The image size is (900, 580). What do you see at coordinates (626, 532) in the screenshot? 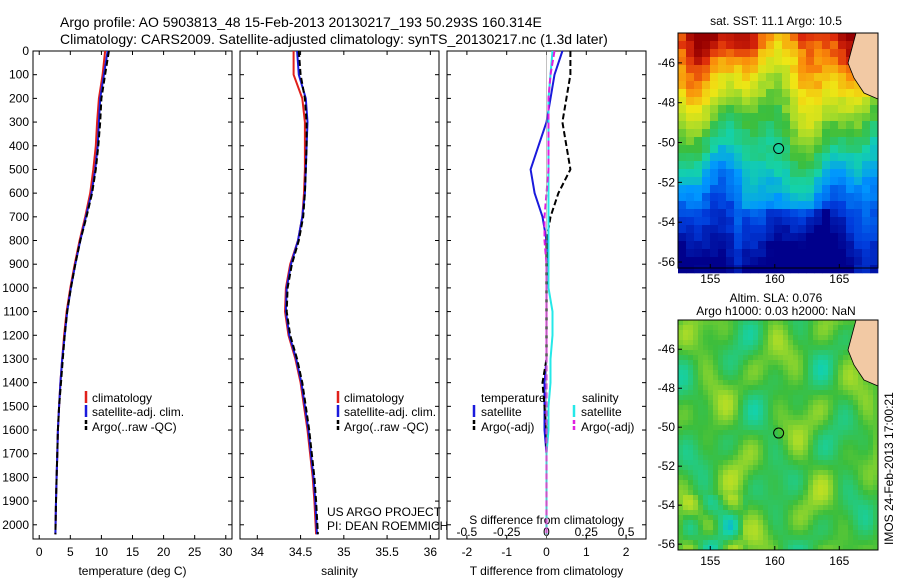
I see `x-top-tick-label: 0.5` at bounding box center [626, 532].